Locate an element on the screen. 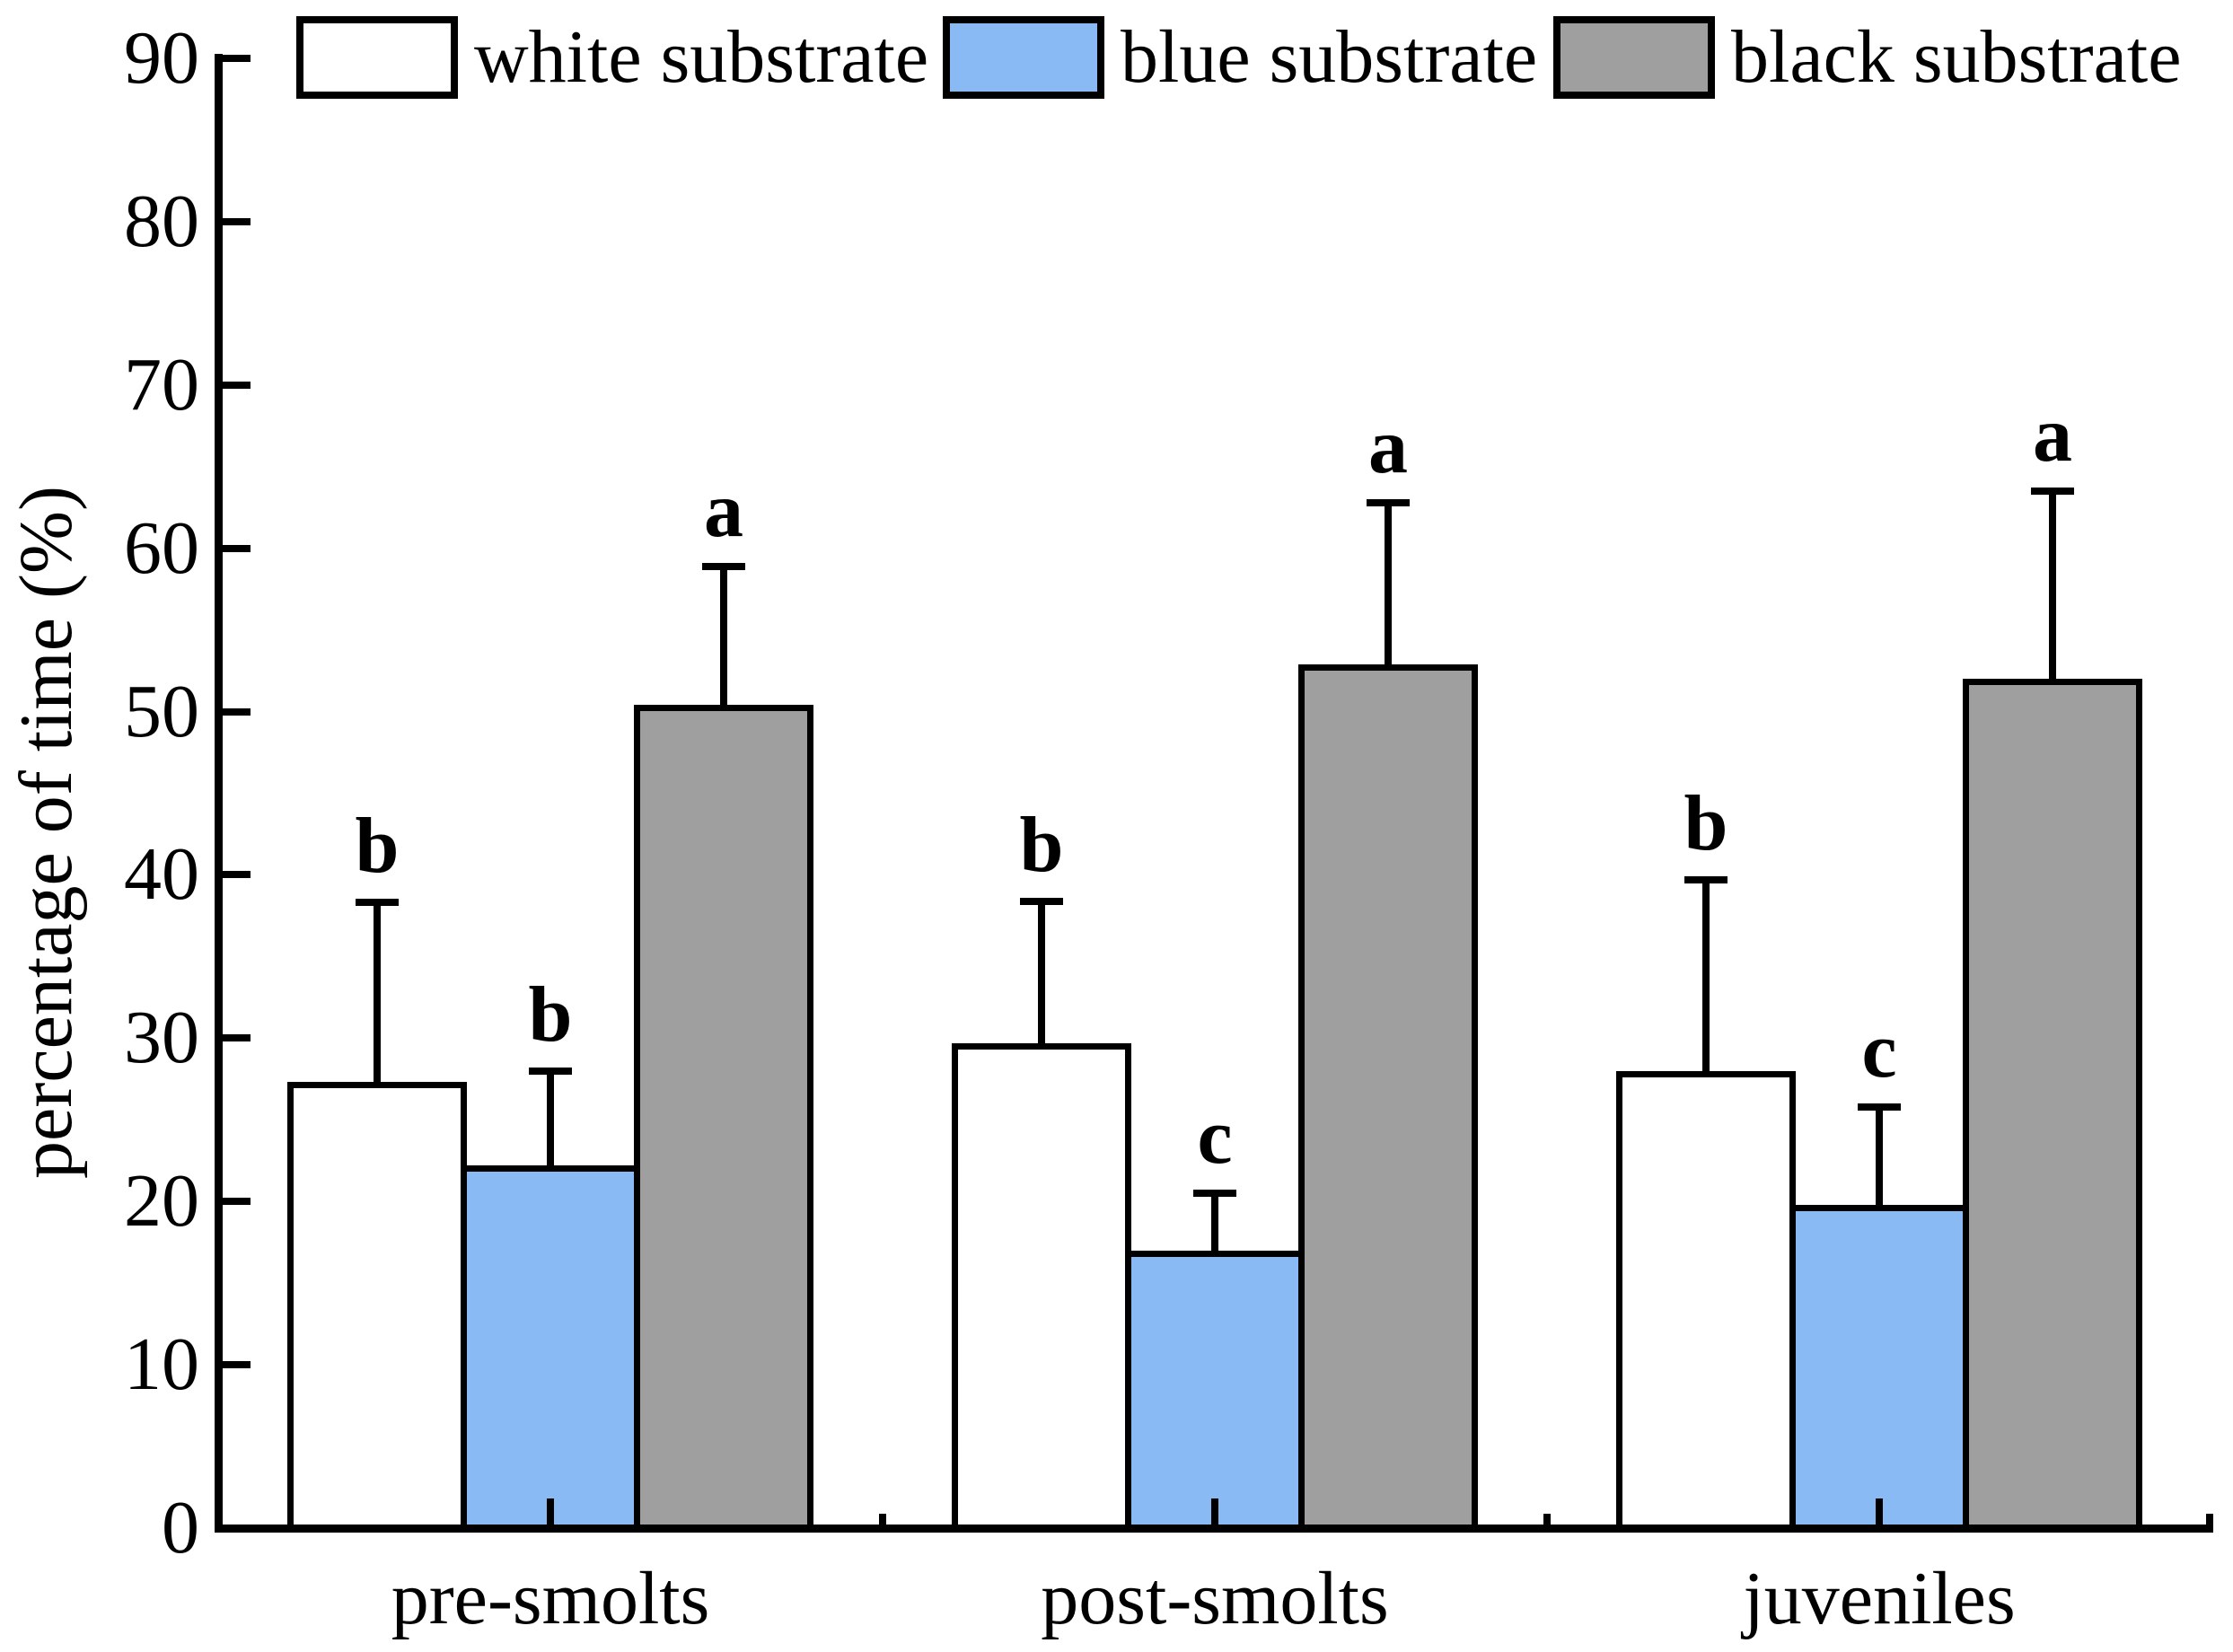  legend-swatch-white is located at coordinates (377, 58).